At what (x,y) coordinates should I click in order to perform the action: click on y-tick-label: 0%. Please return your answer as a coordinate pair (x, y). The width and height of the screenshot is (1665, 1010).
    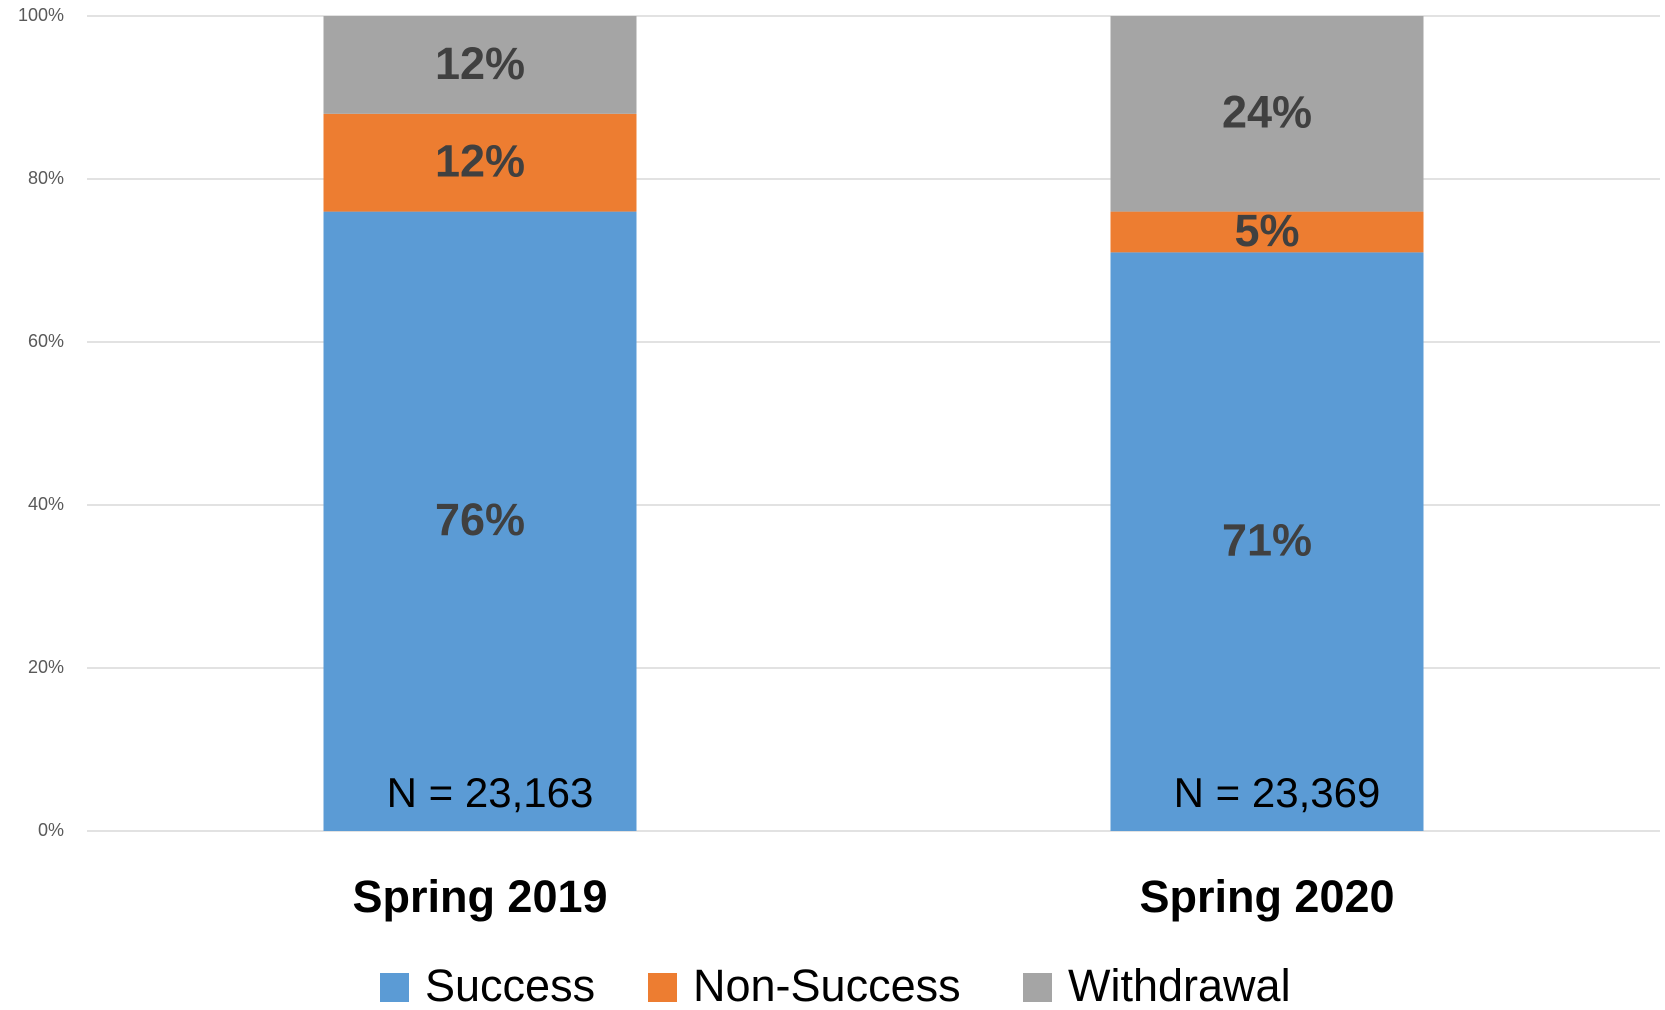
    Looking at the image, I should click on (51, 830).